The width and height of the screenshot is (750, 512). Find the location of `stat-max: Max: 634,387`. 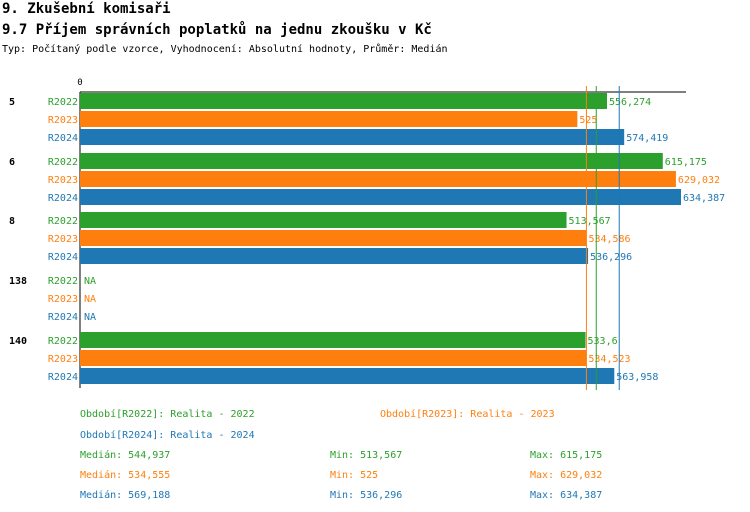

stat-max: Max: 634,387 is located at coordinates (566, 495).